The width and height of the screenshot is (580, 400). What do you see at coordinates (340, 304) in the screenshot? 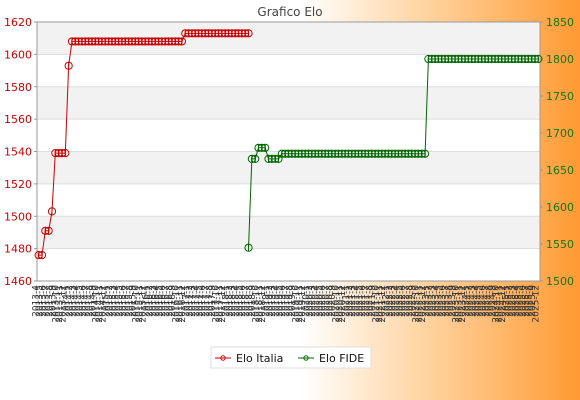
I see `x-tick-label: 2020-11` at bounding box center [340, 304].